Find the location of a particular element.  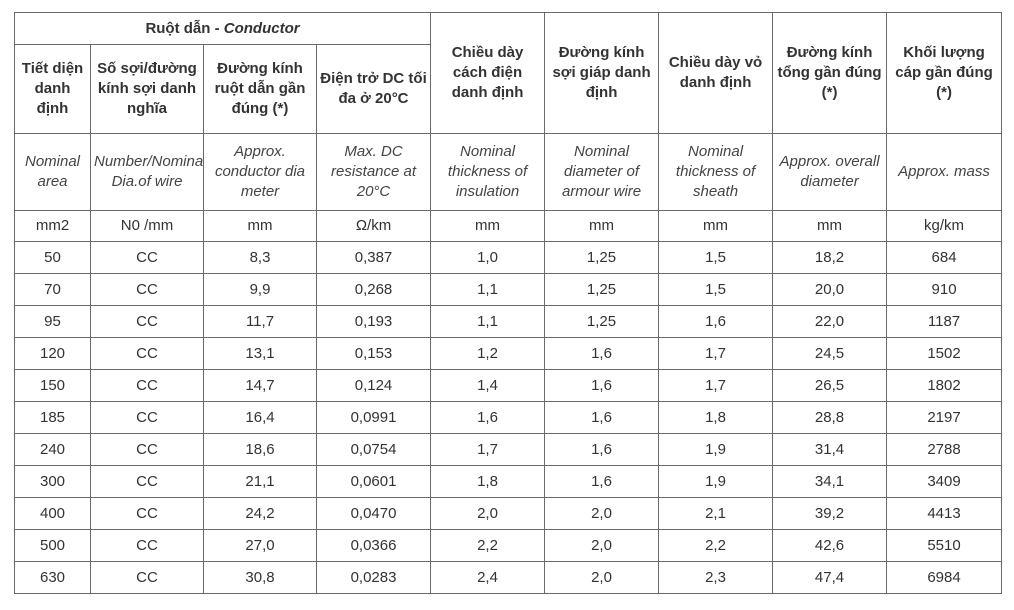

table-cell: 0,124 is located at coordinates (373, 385).